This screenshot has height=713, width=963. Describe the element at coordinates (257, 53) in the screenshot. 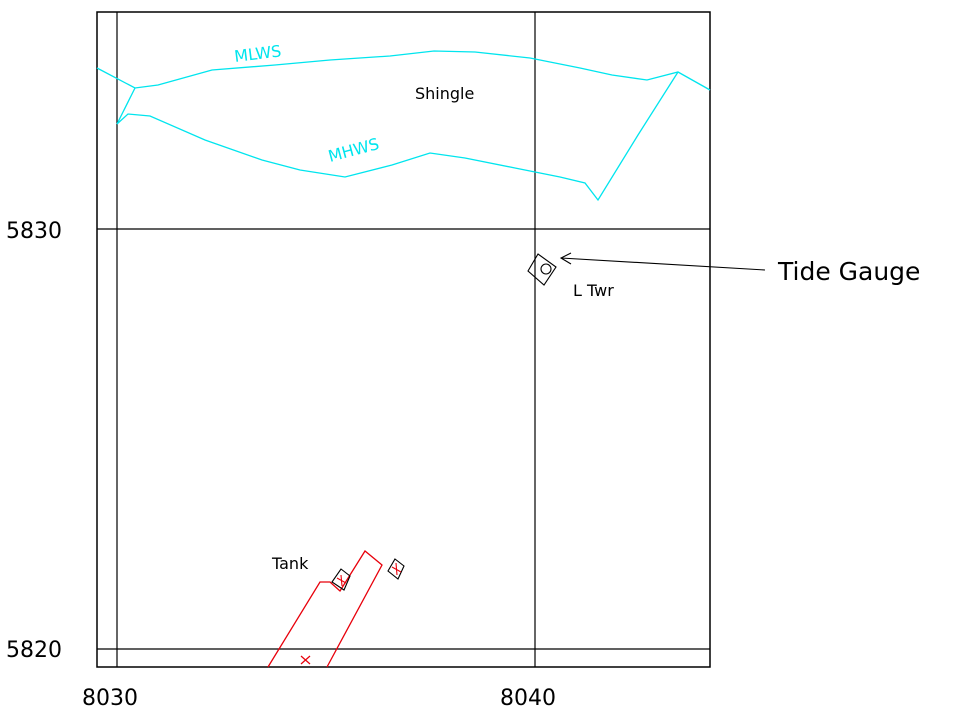

I see `mlws-label: MLWS` at that location.